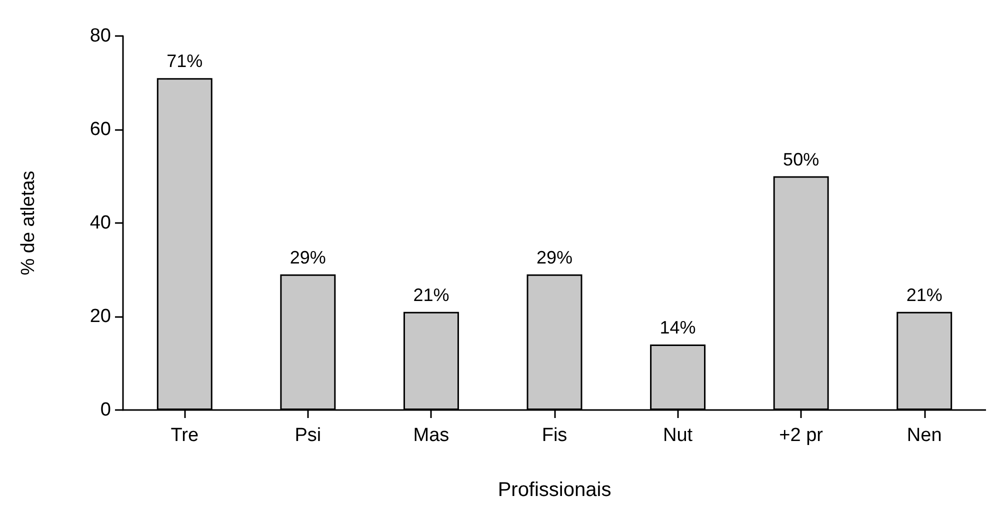 The width and height of the screenshot is (994, 524). What do you see at coordinates (678, 328) in the screenshot?
I see `data-label: 14%` at bounding box center [678, 328].